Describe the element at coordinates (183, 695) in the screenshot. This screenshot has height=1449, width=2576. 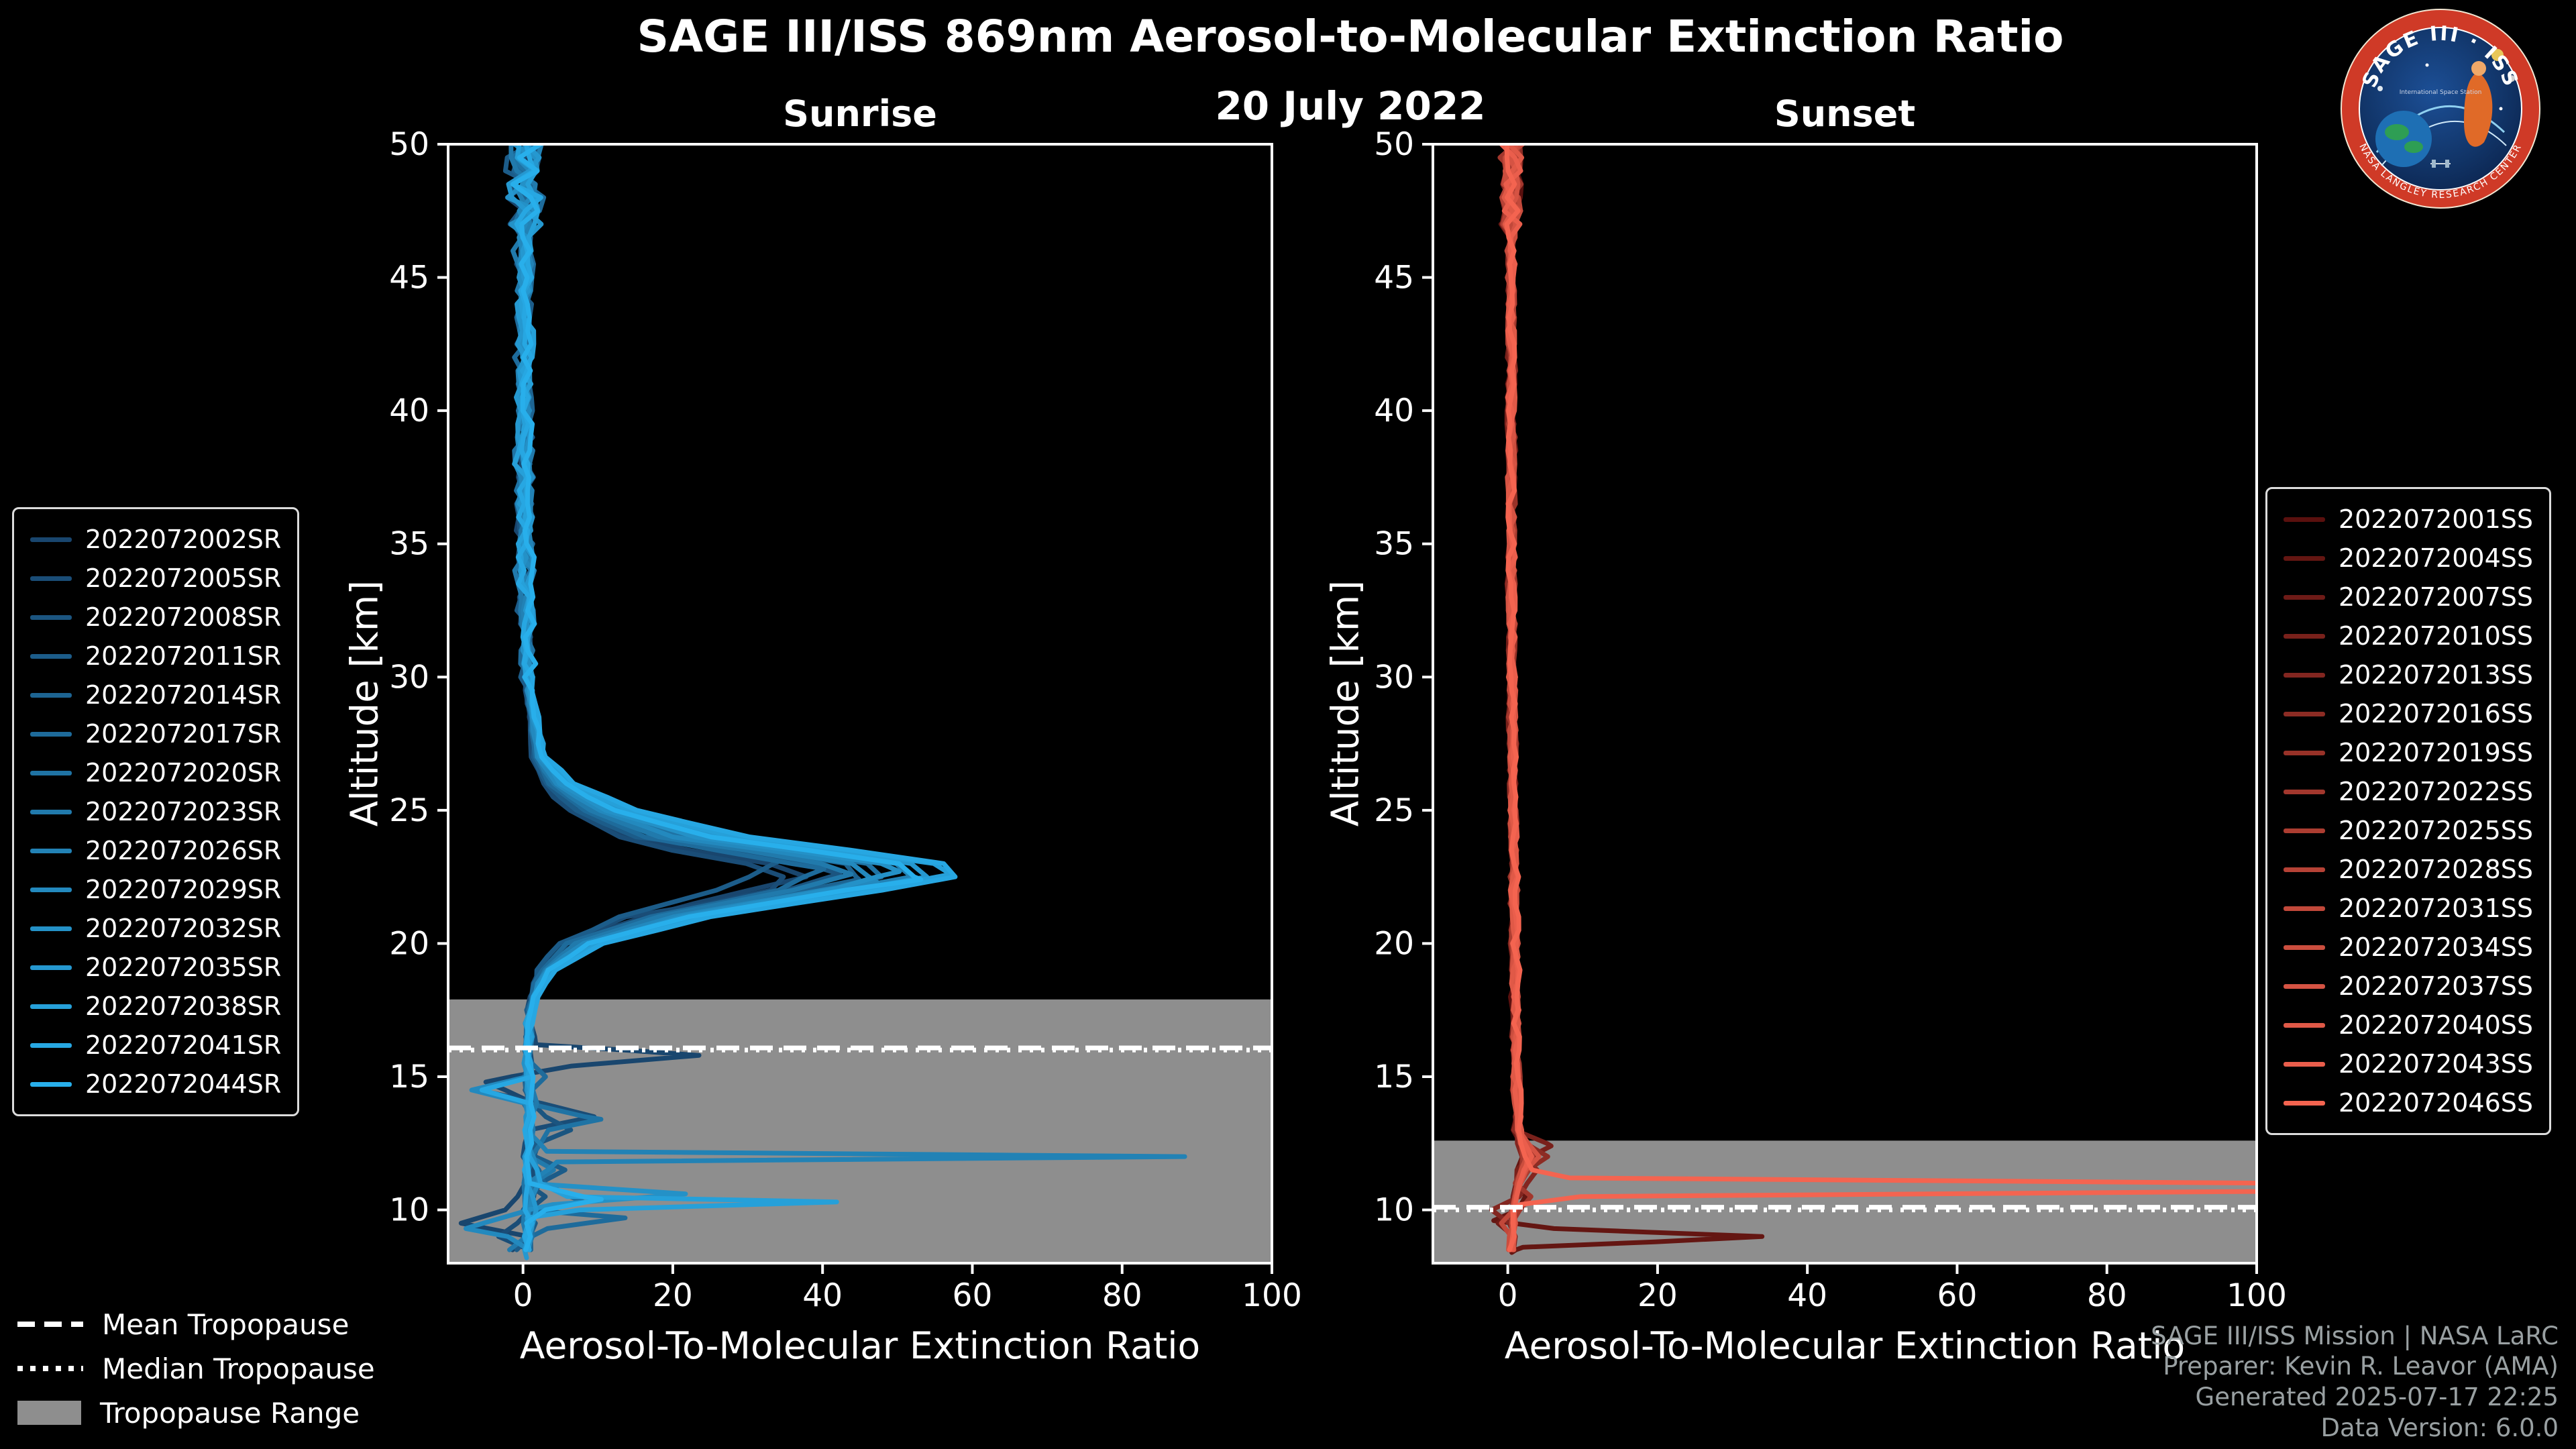
I see `legend-item-label: 2022072014SR` at that location.